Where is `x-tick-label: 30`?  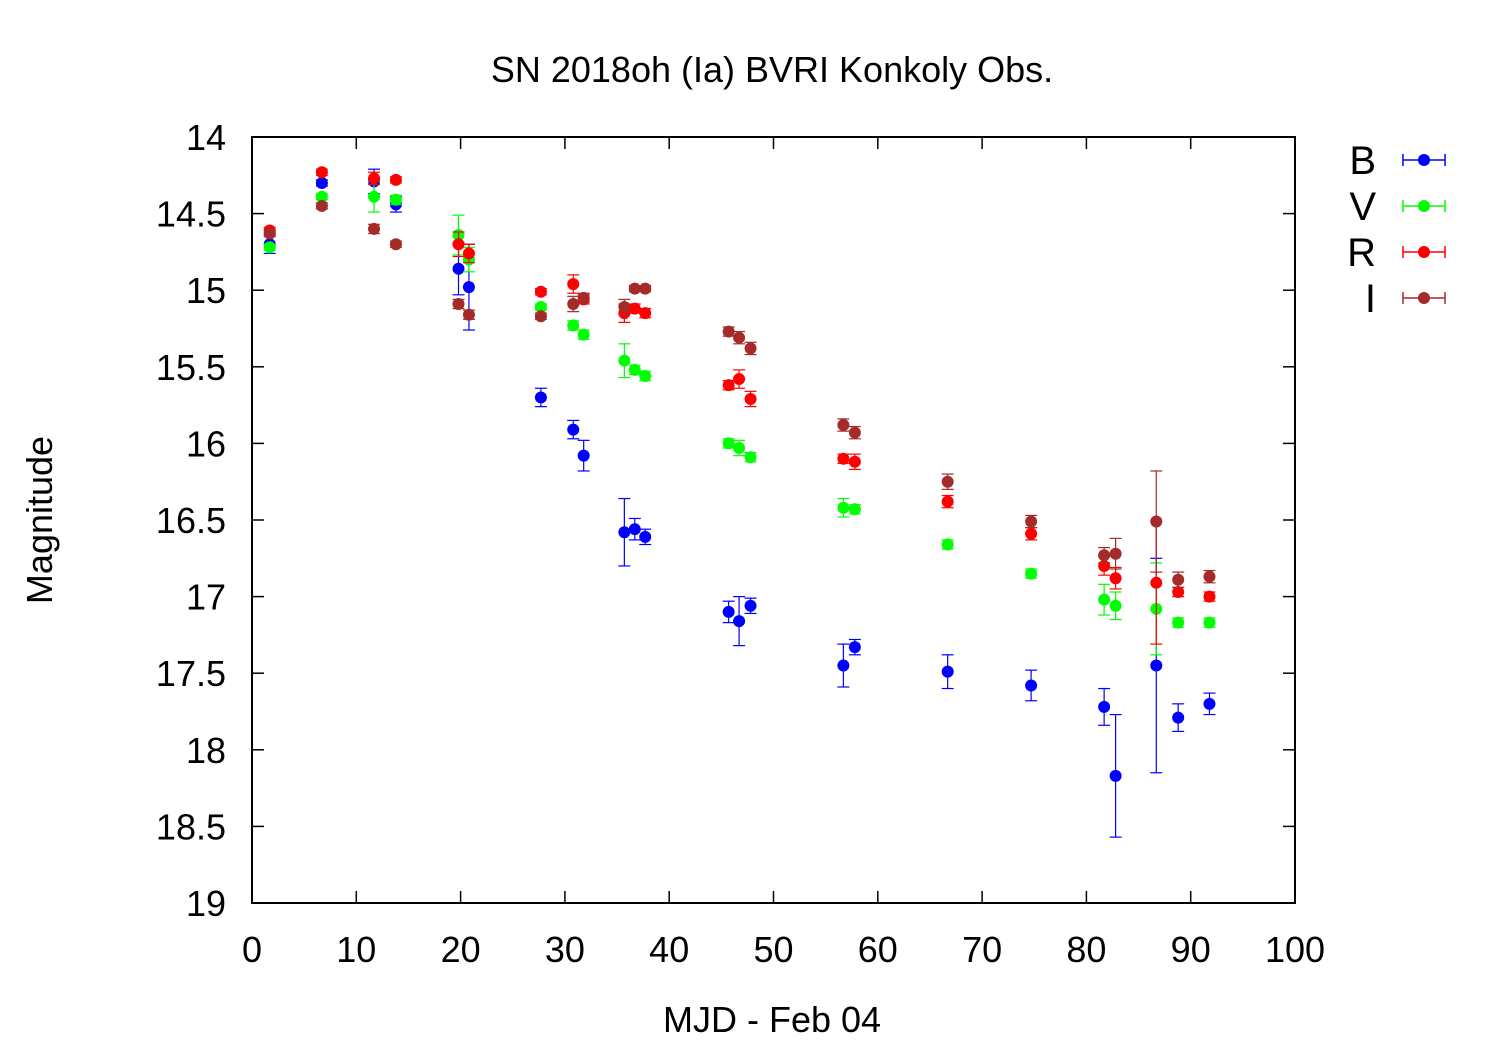
x-tick-label: 30 is located at coordinates (565, 949).